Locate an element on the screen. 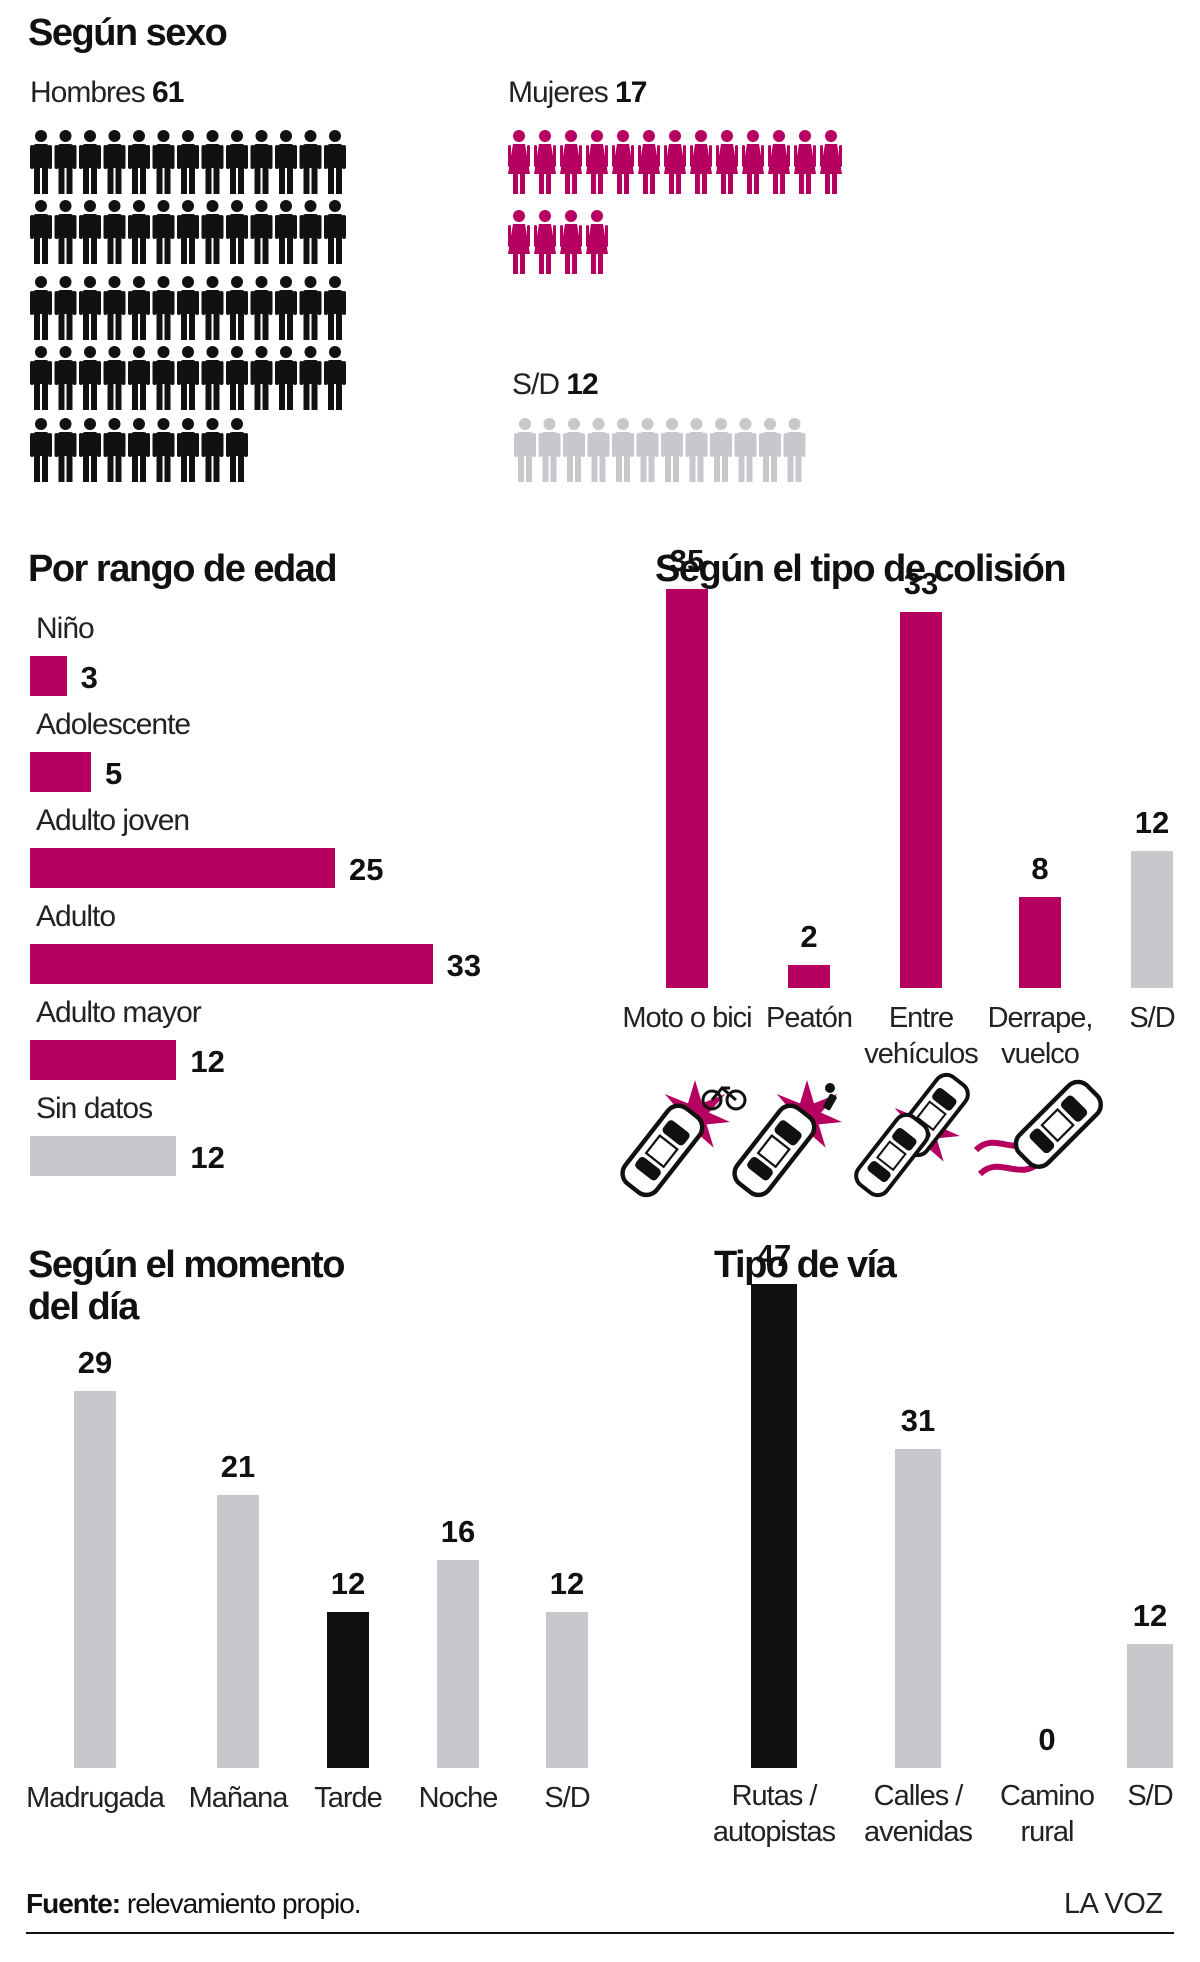 Image resolution: width=1200 pixels, height=1962 pixels. collision-category-label: Derrape, vuelco is located at coordinates (1040, 1036).